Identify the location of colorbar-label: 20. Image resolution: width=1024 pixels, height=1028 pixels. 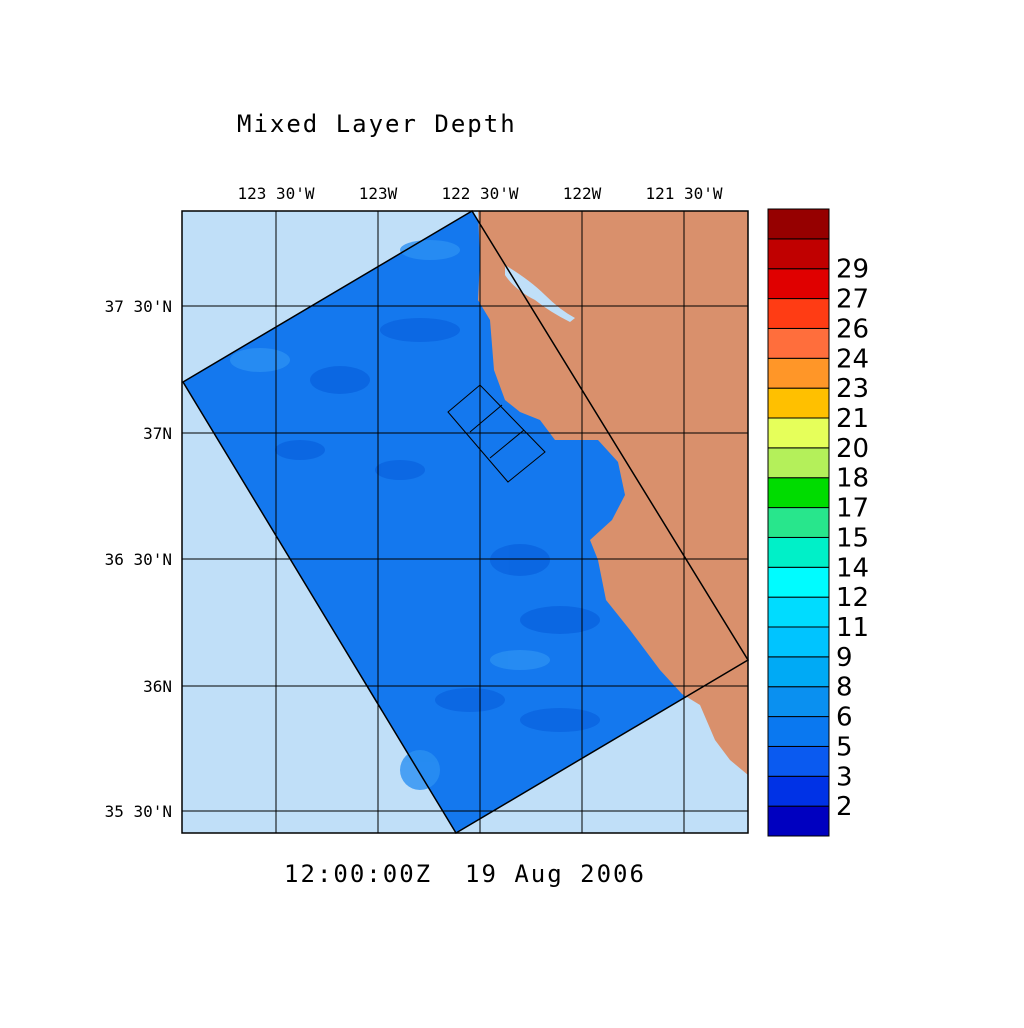
(852, 449).